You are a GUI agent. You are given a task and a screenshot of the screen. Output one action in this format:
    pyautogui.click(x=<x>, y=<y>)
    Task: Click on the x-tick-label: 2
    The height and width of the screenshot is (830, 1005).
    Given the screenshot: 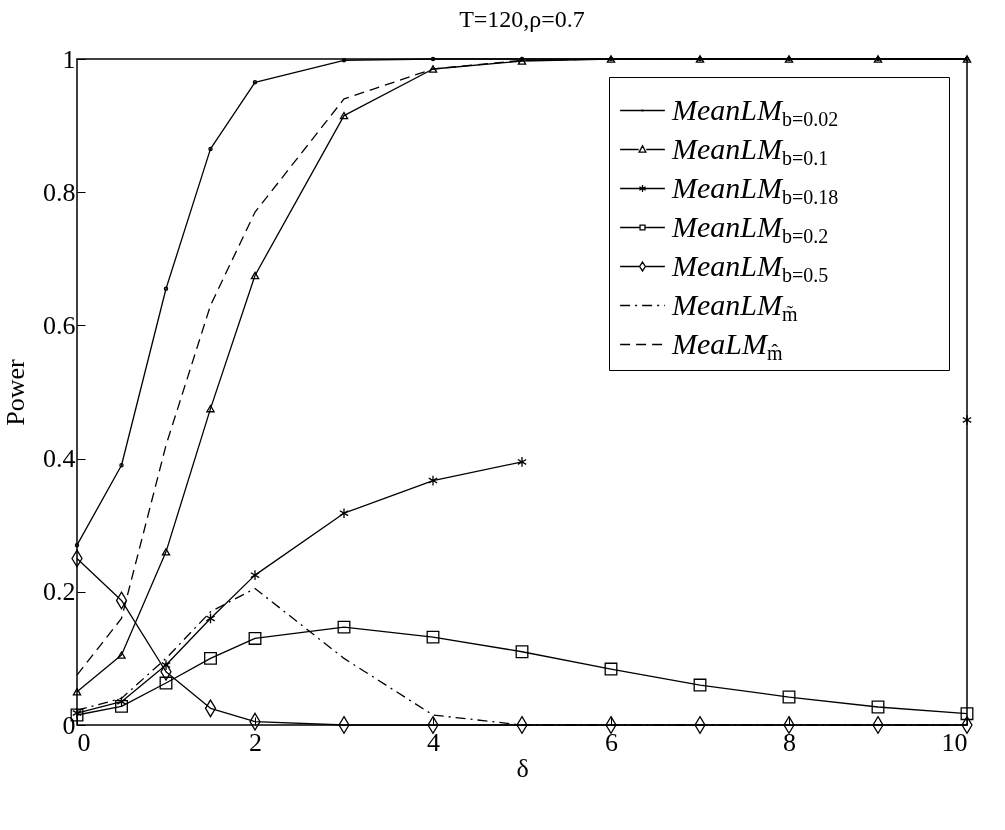 What is the action you would take?
    pyautogui.click(x=255, y=742)
    